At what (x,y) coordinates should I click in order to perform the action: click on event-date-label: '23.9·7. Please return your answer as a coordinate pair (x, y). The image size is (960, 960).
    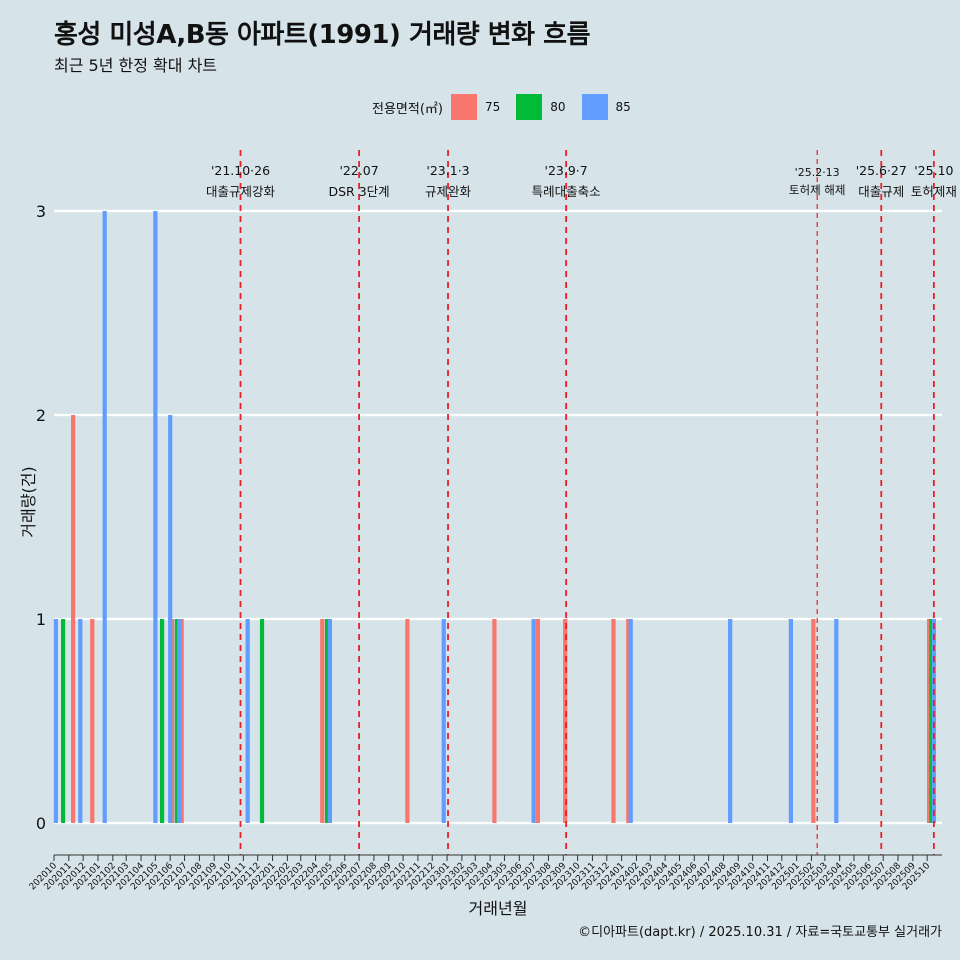
    Looking at the image, I should click on (566, 170).